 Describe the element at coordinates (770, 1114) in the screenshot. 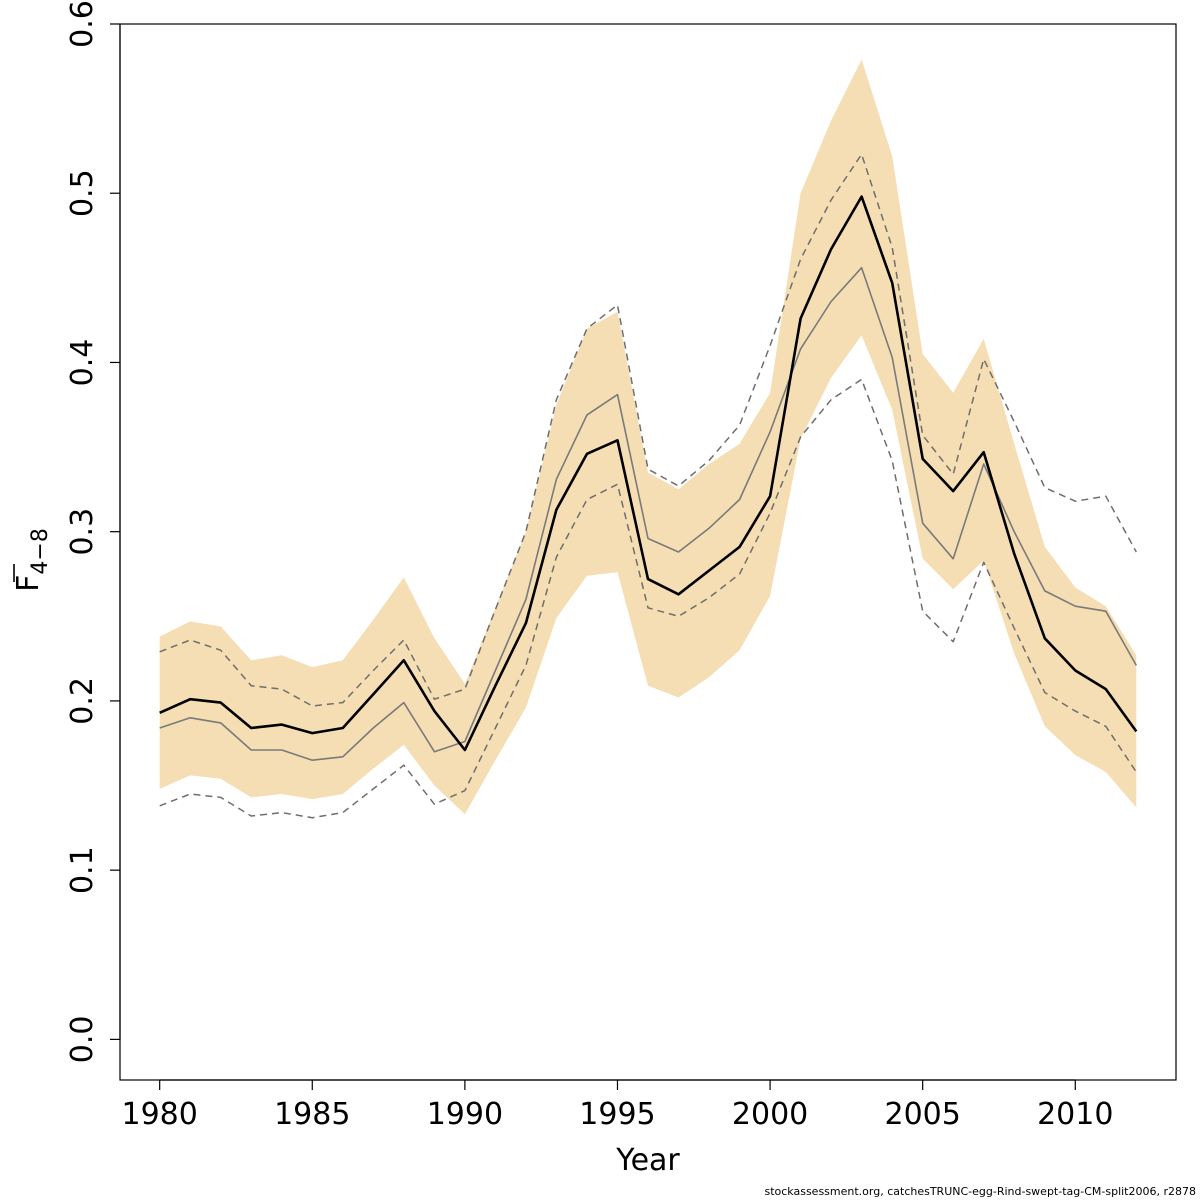

I see `x-tick-label: 2000` at that location.